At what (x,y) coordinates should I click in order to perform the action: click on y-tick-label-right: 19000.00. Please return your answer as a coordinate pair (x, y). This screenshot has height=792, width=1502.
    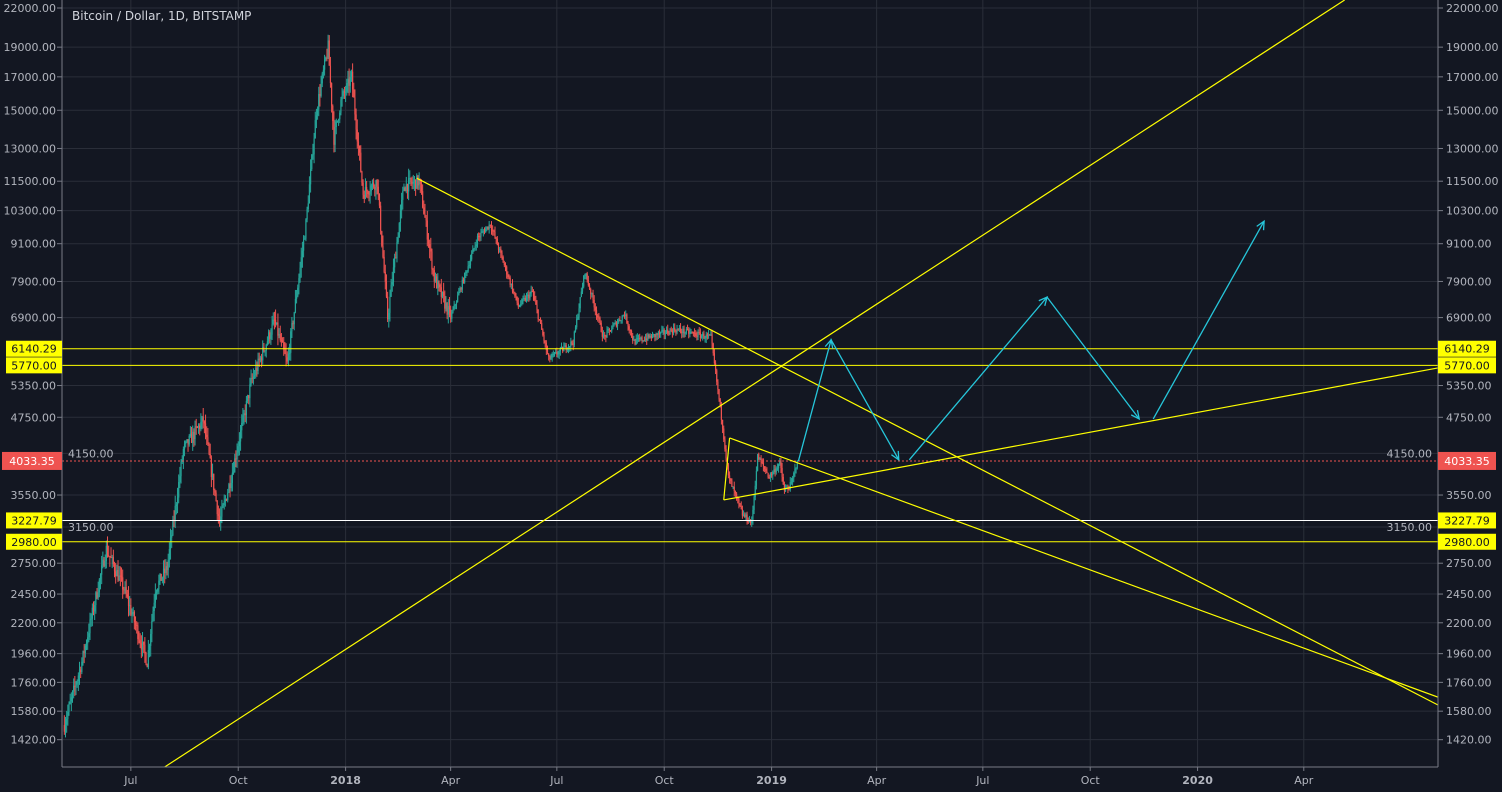
    Looking at the image, I should click on (1472, 47).